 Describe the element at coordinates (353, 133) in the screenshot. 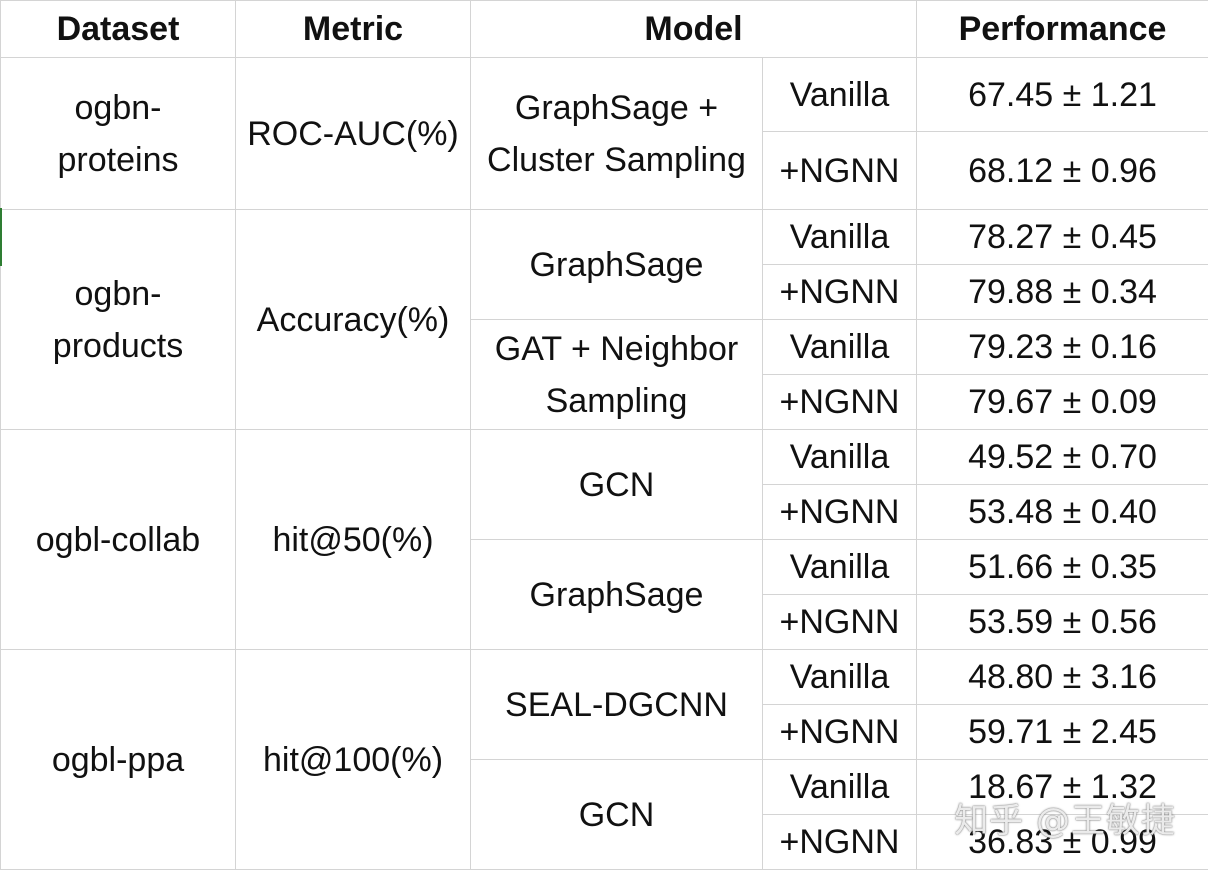

I see `metric-cell: ROC-AUC(%)` at that location.